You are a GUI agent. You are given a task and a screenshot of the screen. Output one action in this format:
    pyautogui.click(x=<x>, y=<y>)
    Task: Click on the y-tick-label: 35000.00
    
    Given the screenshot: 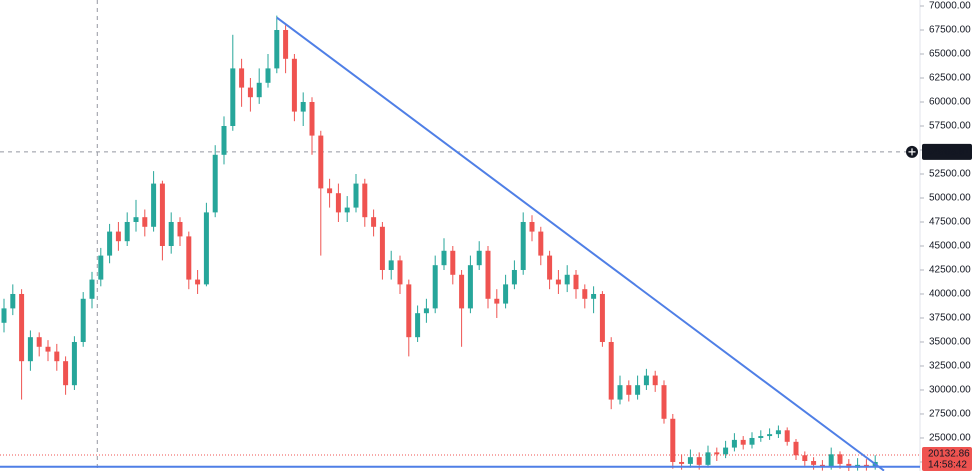 What is the action you would take?
    pyautogui.click(x=950, y=342)
    